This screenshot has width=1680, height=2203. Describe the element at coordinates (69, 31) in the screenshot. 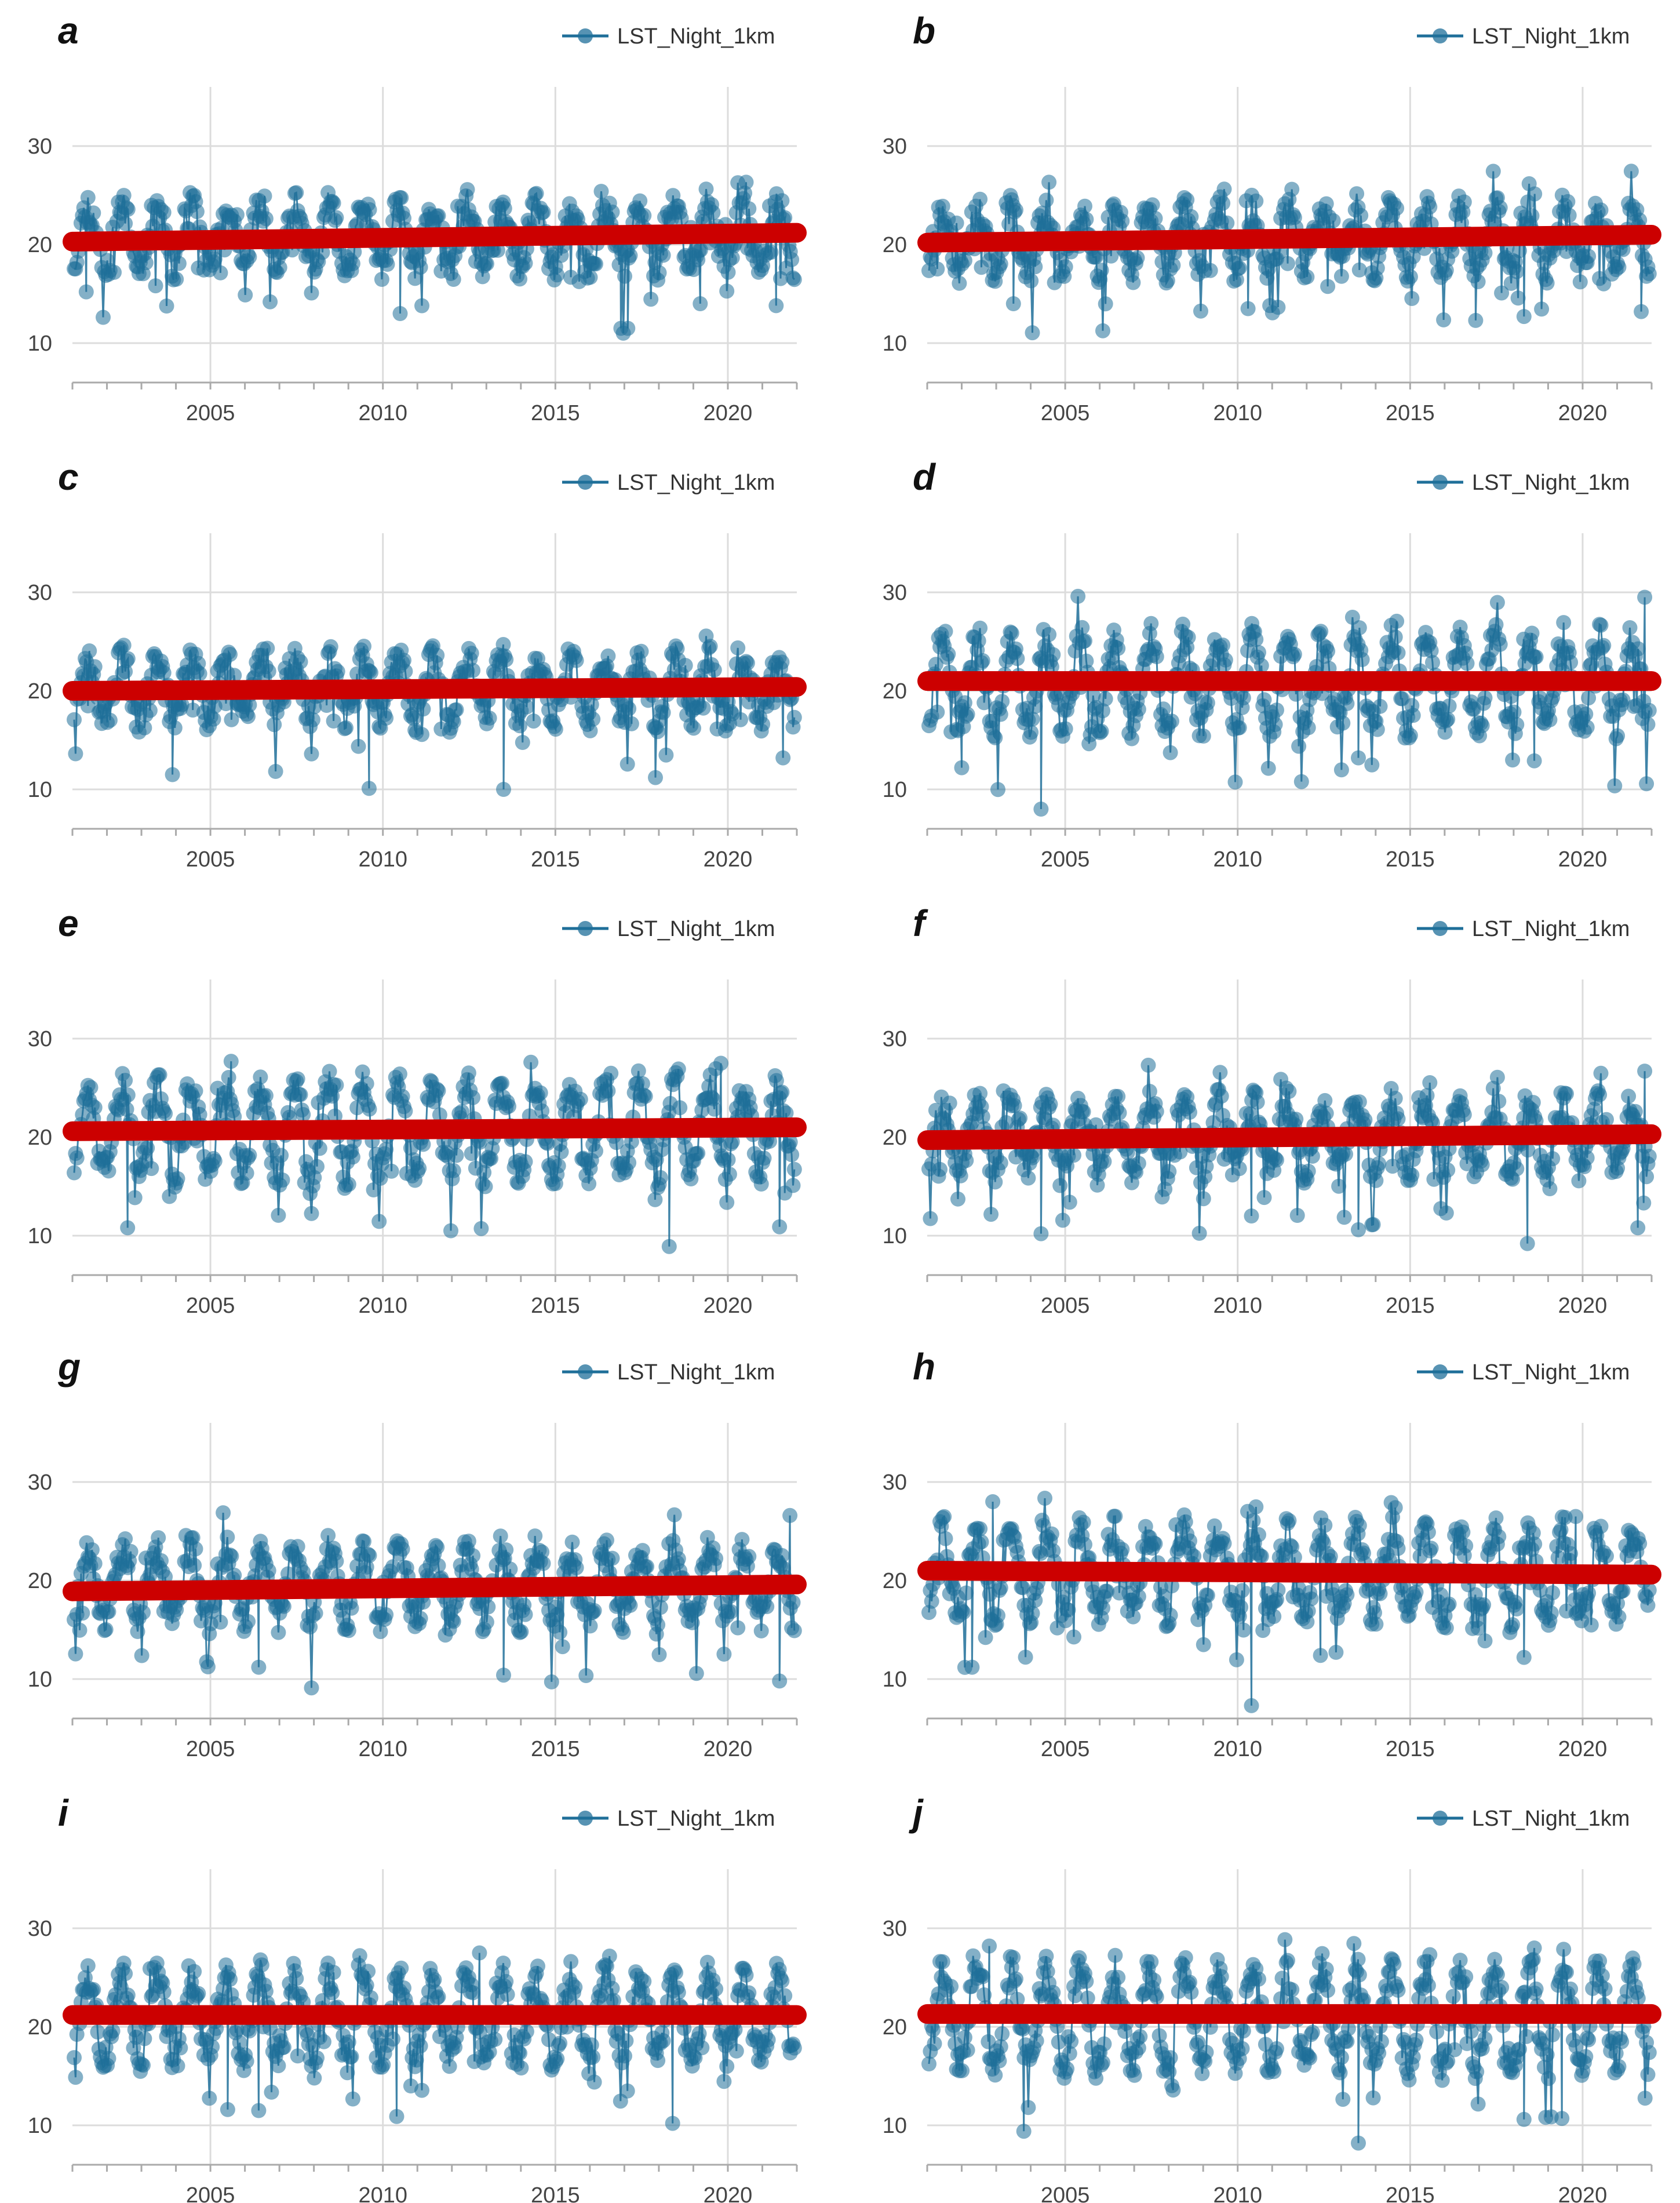

I see `panel-label: a` at that location.